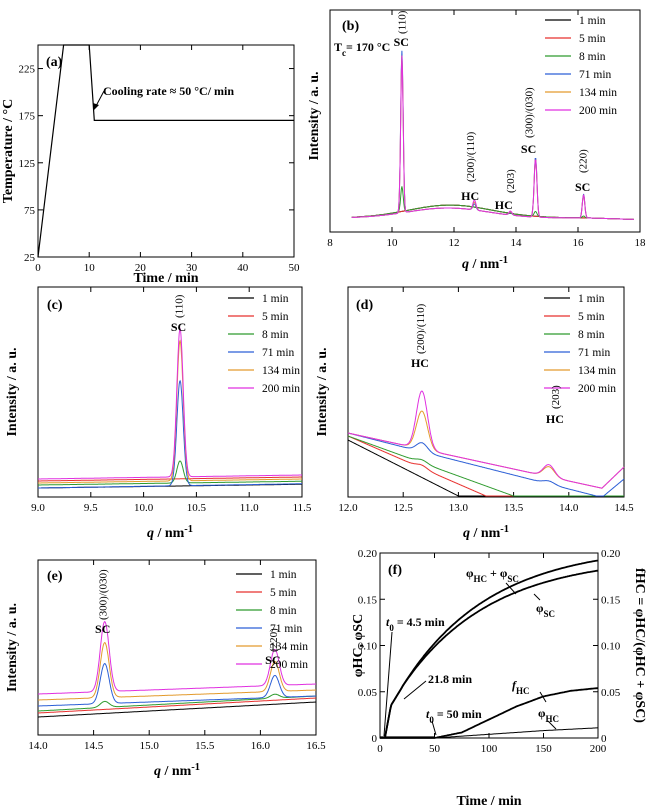 This screenshot has height=812, width=649. Describe the element at coordinates (489, 749) in the screenshot. I see `panel-f-xtick-label: 100` at that location.